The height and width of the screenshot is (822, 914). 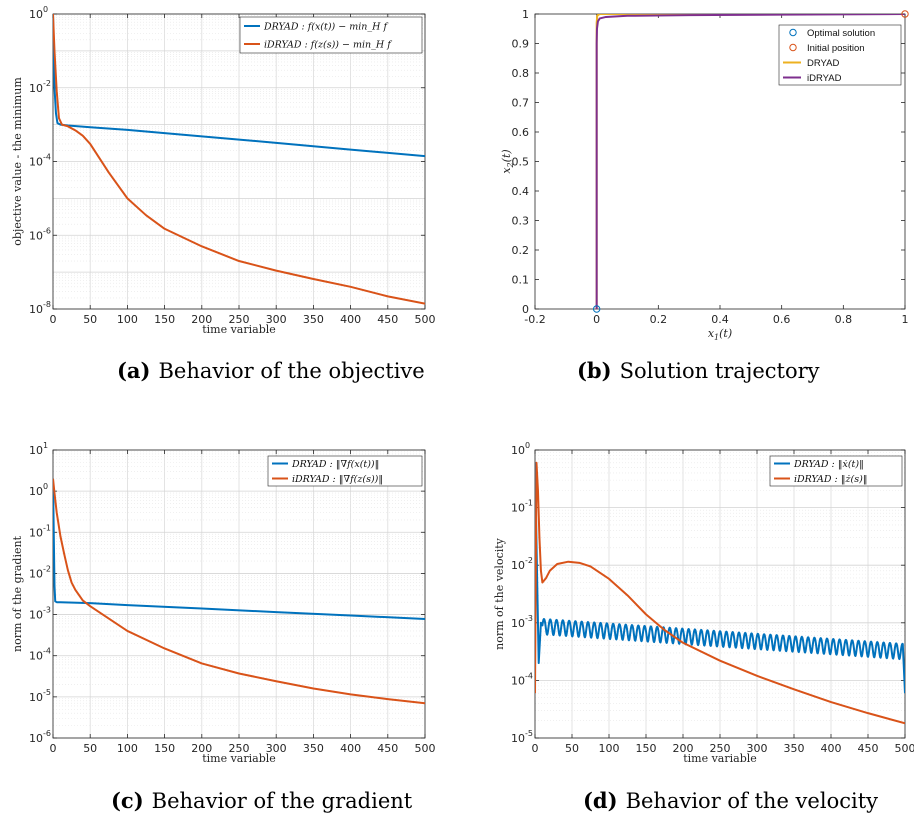 What do you see at coordinates (40, 234) in the screenshot?
I see `y-tick-label: 10⁻⁶` at bounding box center [40, 234].